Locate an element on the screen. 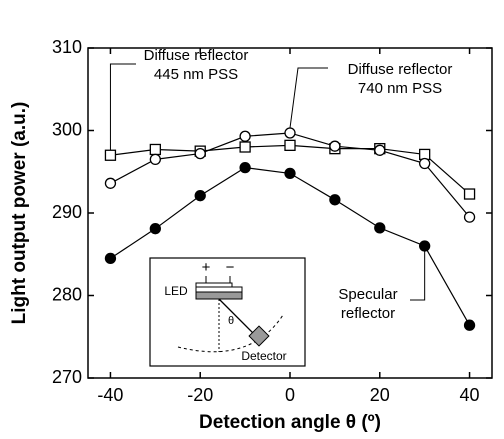  led-base is located at coordinates (219, 295).